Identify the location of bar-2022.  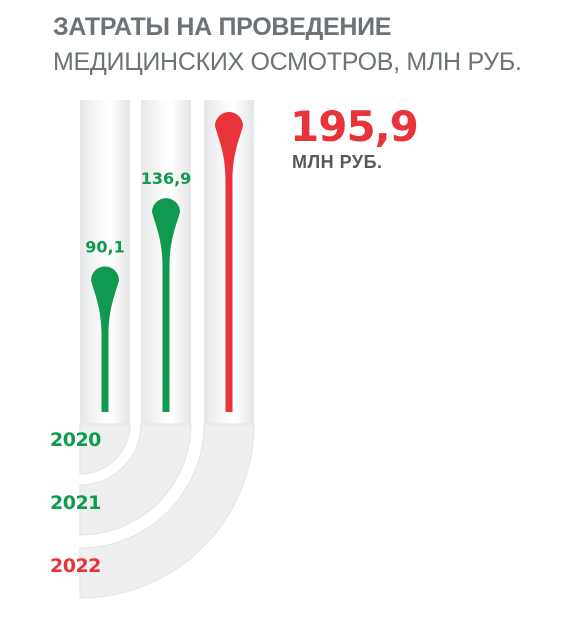
(229, 262).